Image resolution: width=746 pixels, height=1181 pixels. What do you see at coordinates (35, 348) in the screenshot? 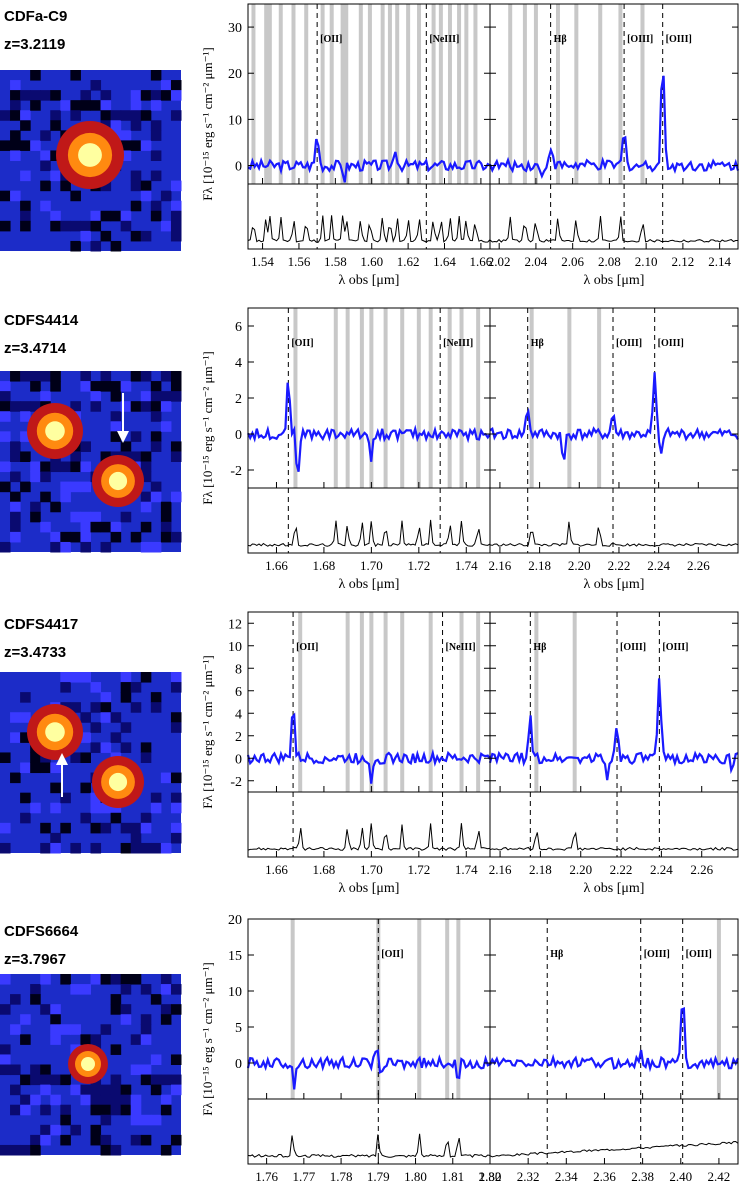
I see `object-redshift: z=3.4714` at bounding box center [35, 348].